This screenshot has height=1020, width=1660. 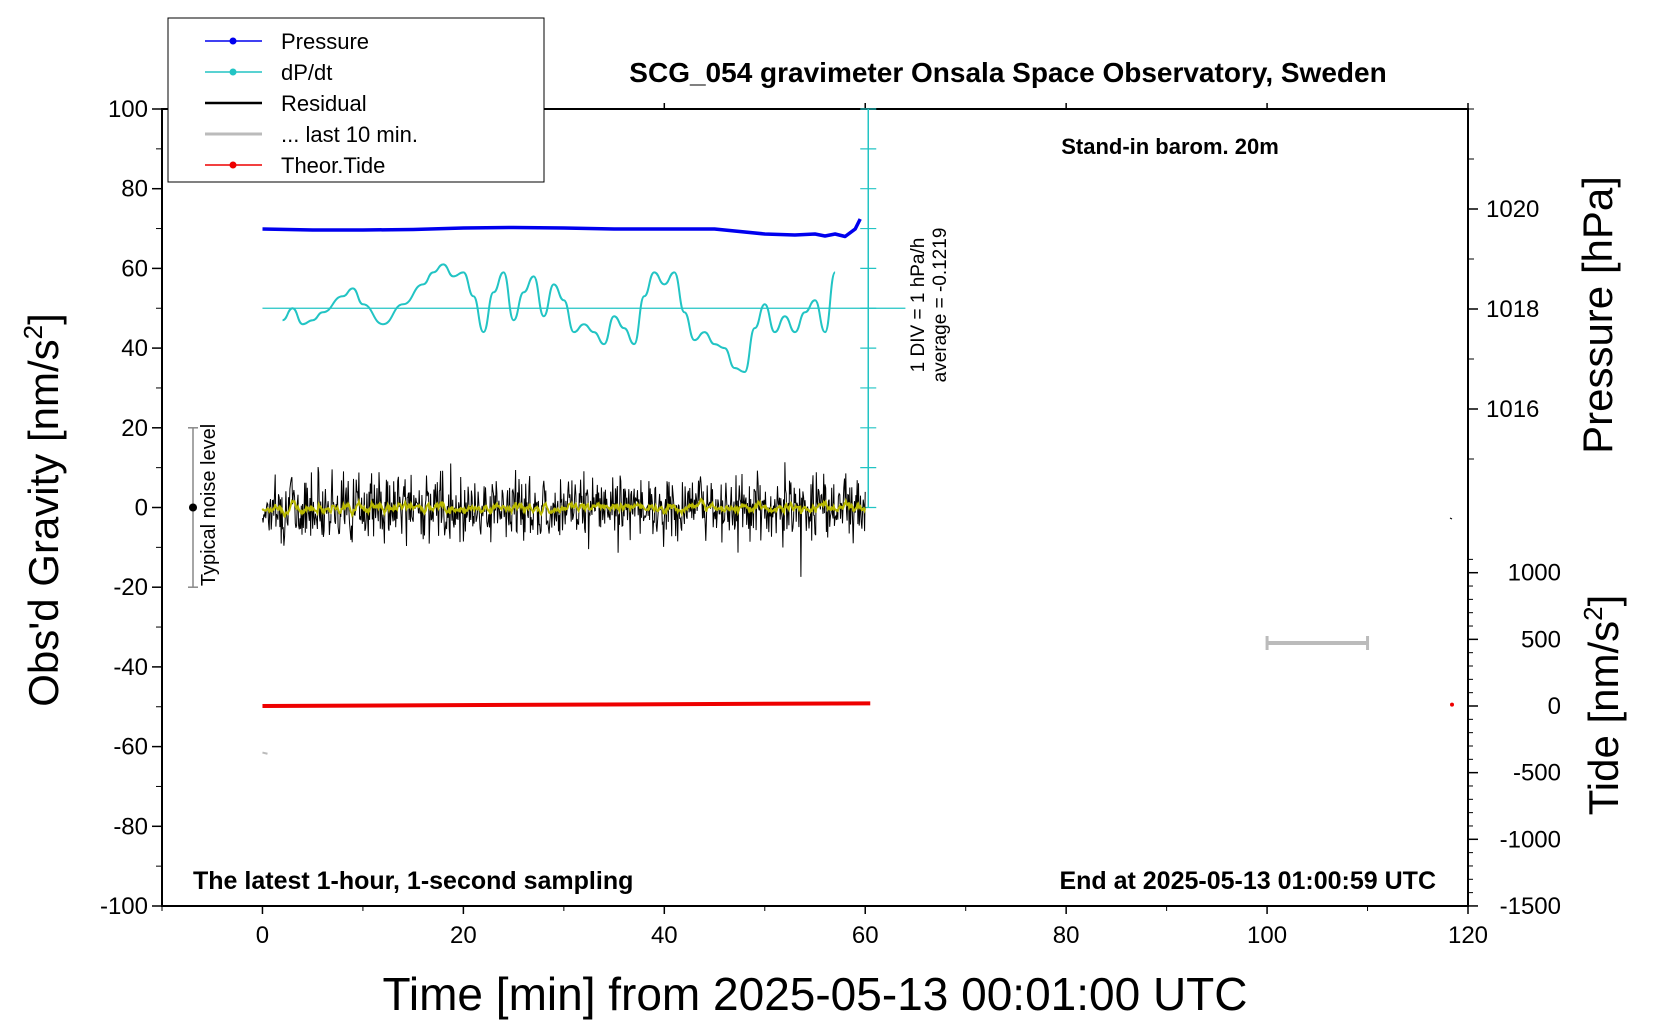 What do you see at coordinates (265, 753) in the screenshot?
I see `last10-stub` at bounding box center [265, 753].